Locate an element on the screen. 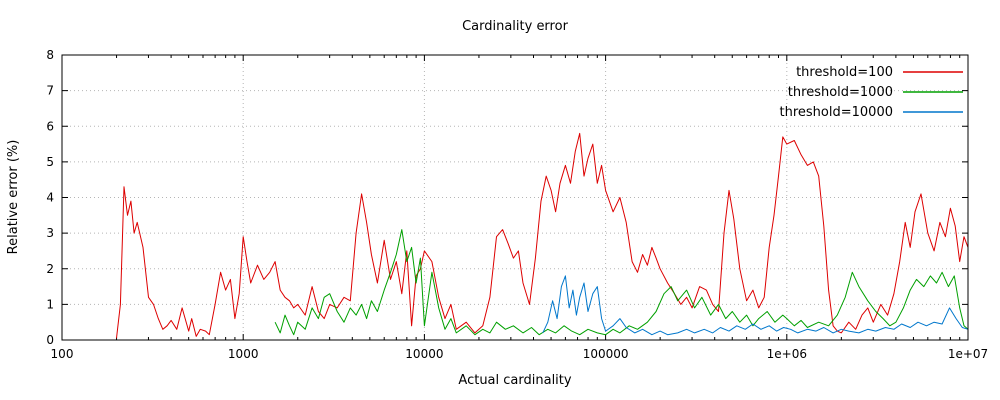 The height and width of the screenshot is (400, 1000). legend-item-threshold-10000: threshold=10000 is located at coordinates (871, 112).